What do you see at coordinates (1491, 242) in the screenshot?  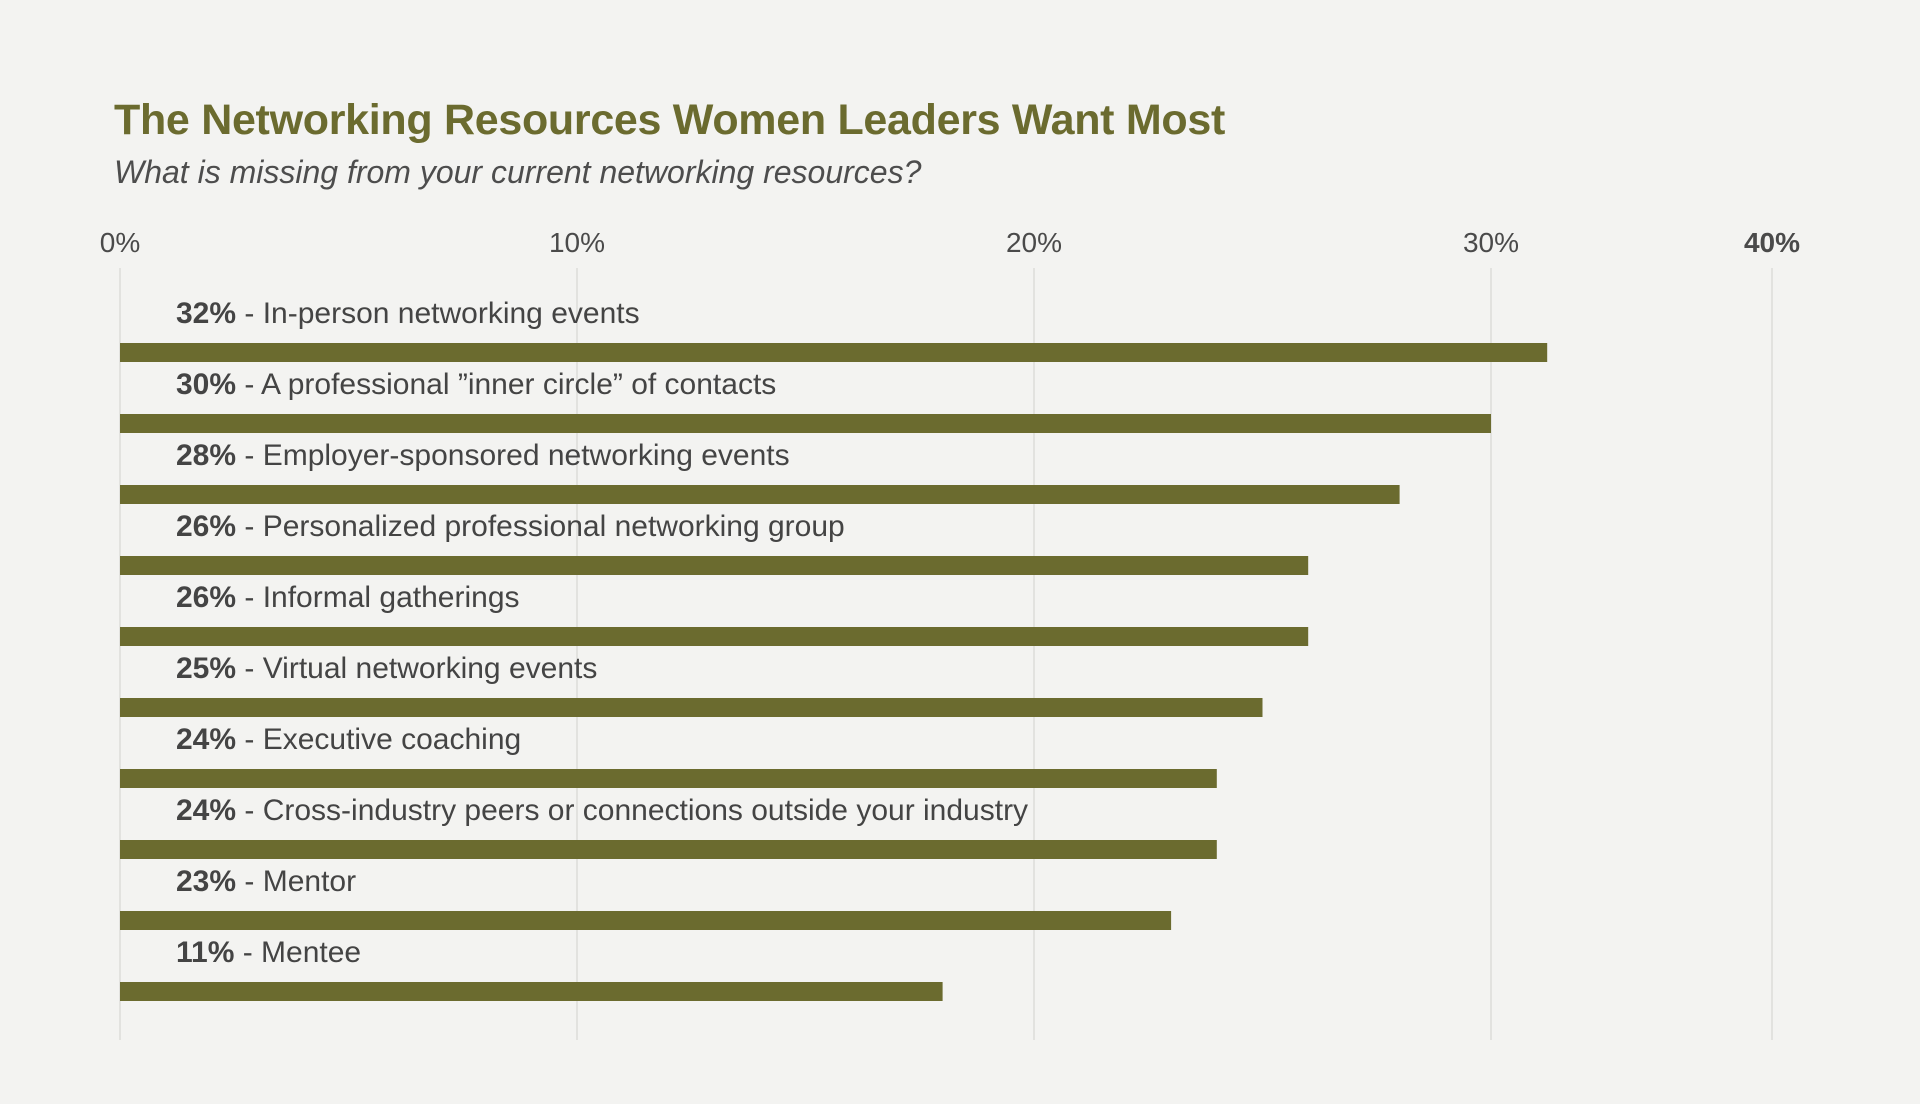 I see `x-tick-label: 30%` at bounding box center [1491, 242].